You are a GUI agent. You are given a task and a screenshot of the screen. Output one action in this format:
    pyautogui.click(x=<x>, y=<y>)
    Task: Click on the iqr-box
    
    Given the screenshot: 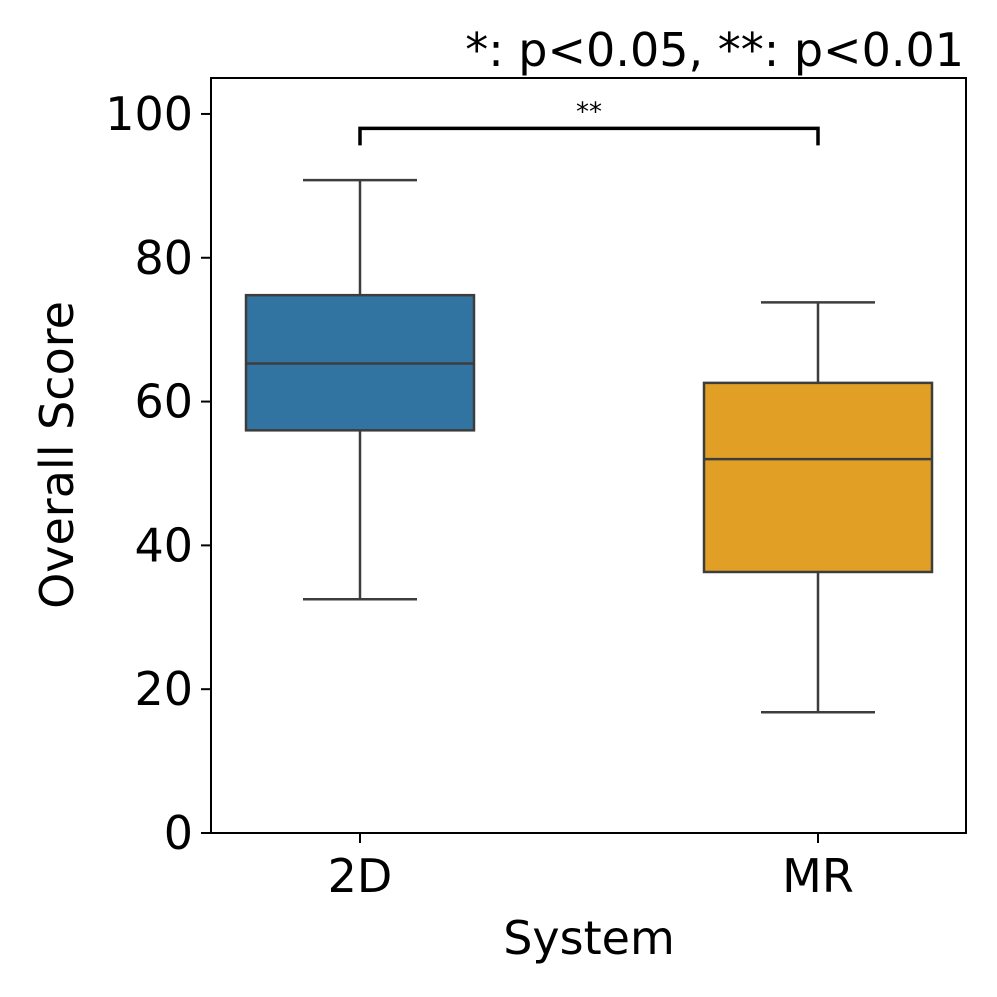 What is the action you would take?
    pyautogui.click(x=818, y=477)
    